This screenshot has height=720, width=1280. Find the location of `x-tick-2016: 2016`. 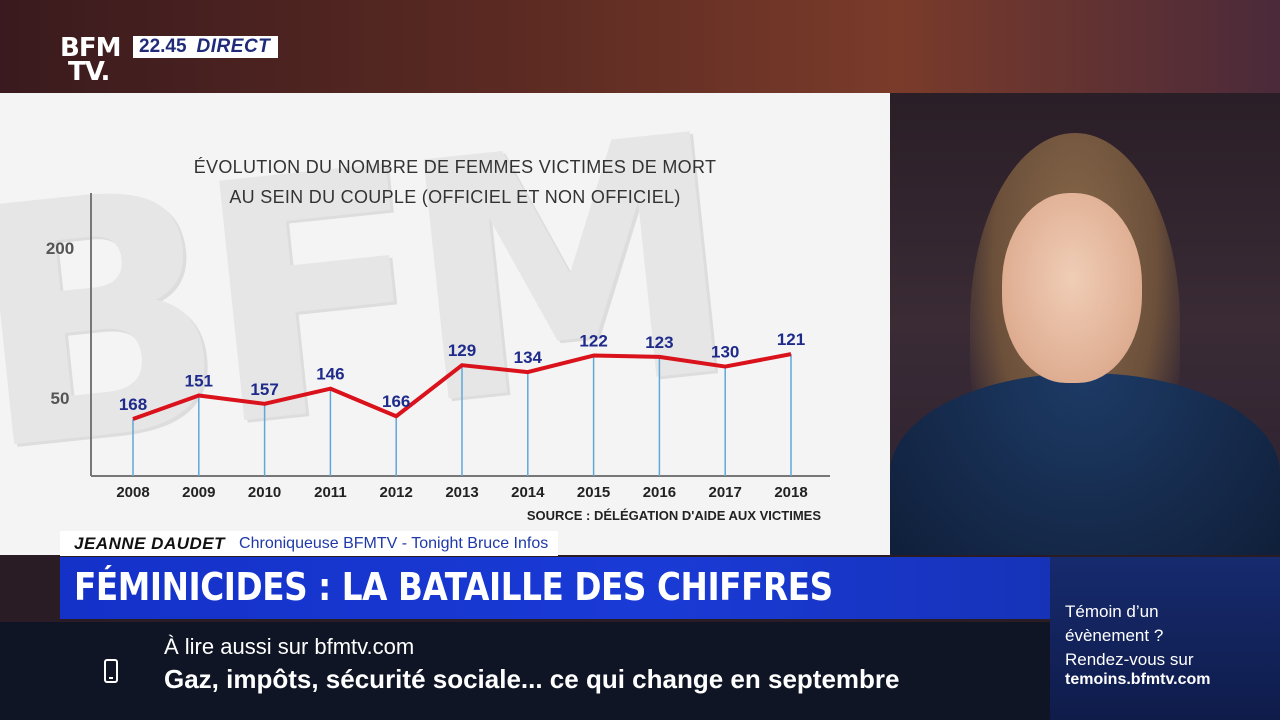

x-tick-2016: 2016 is located at coordinates (659, 492).